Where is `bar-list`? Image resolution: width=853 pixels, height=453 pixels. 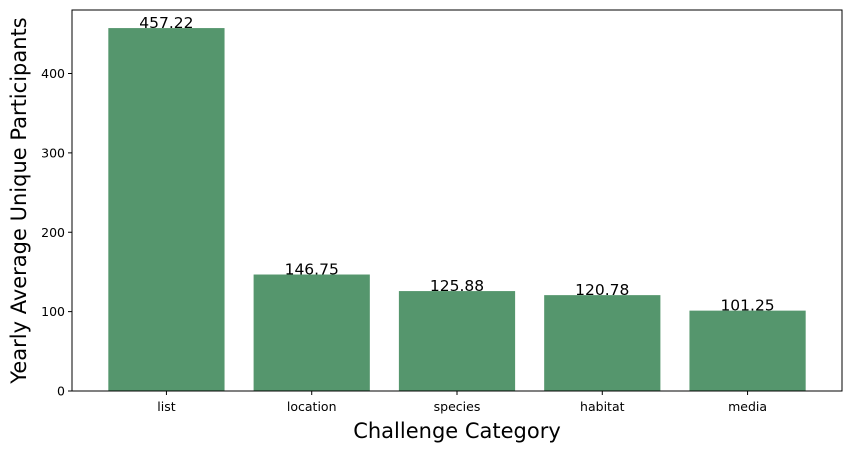 bar-list is located at coordinates (166, 209).